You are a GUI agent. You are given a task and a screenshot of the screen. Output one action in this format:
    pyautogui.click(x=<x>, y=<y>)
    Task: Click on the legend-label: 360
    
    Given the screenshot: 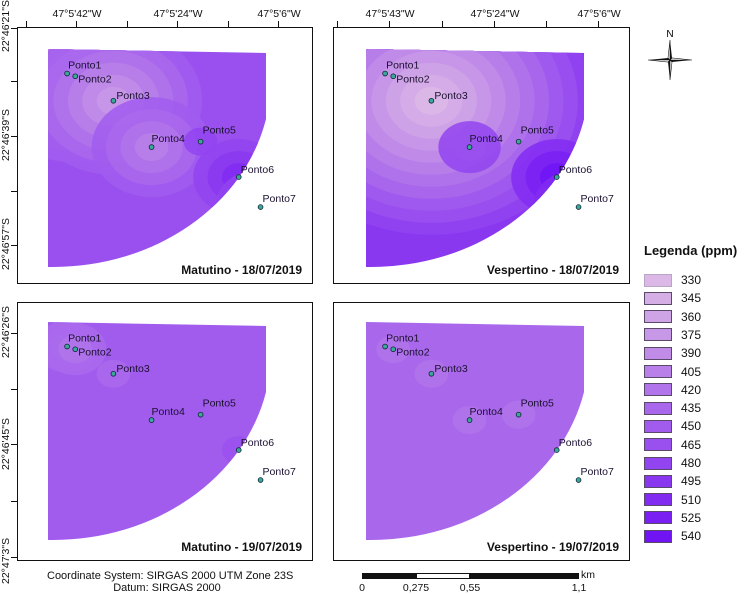 What is the action you would take?
    pyautogui.click(x=691, y=316)
    